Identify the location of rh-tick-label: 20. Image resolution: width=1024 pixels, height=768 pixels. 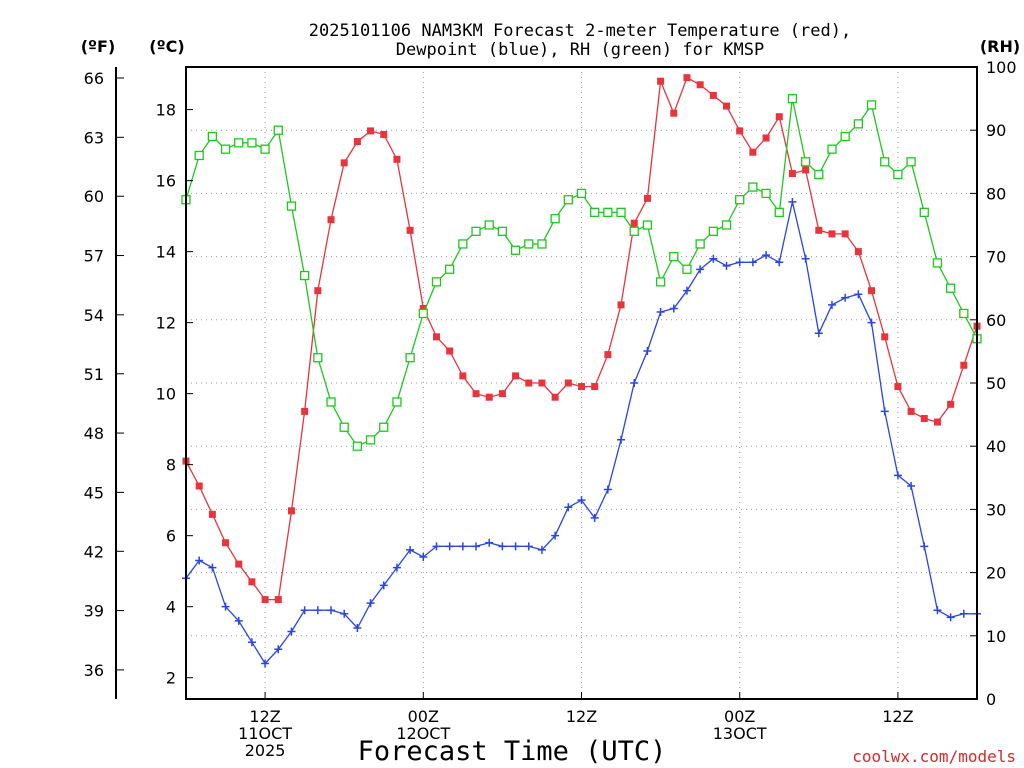
(996, 573).